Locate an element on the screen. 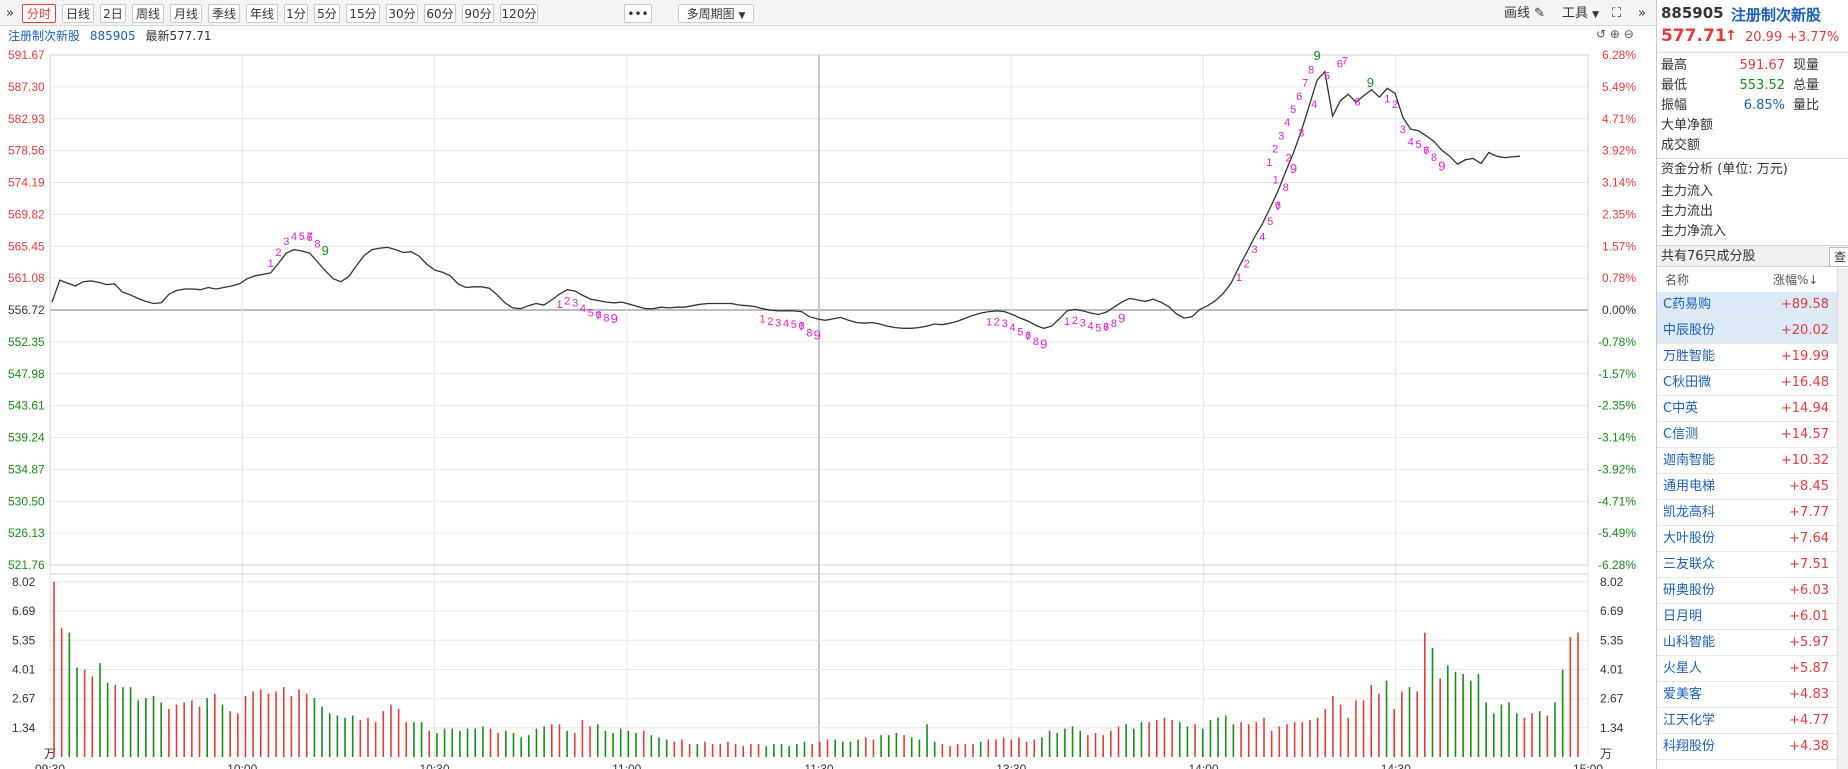 The height and width of the screenshot is (769, 1848). period-tab: 30分 is located at coordinates (402, 13).